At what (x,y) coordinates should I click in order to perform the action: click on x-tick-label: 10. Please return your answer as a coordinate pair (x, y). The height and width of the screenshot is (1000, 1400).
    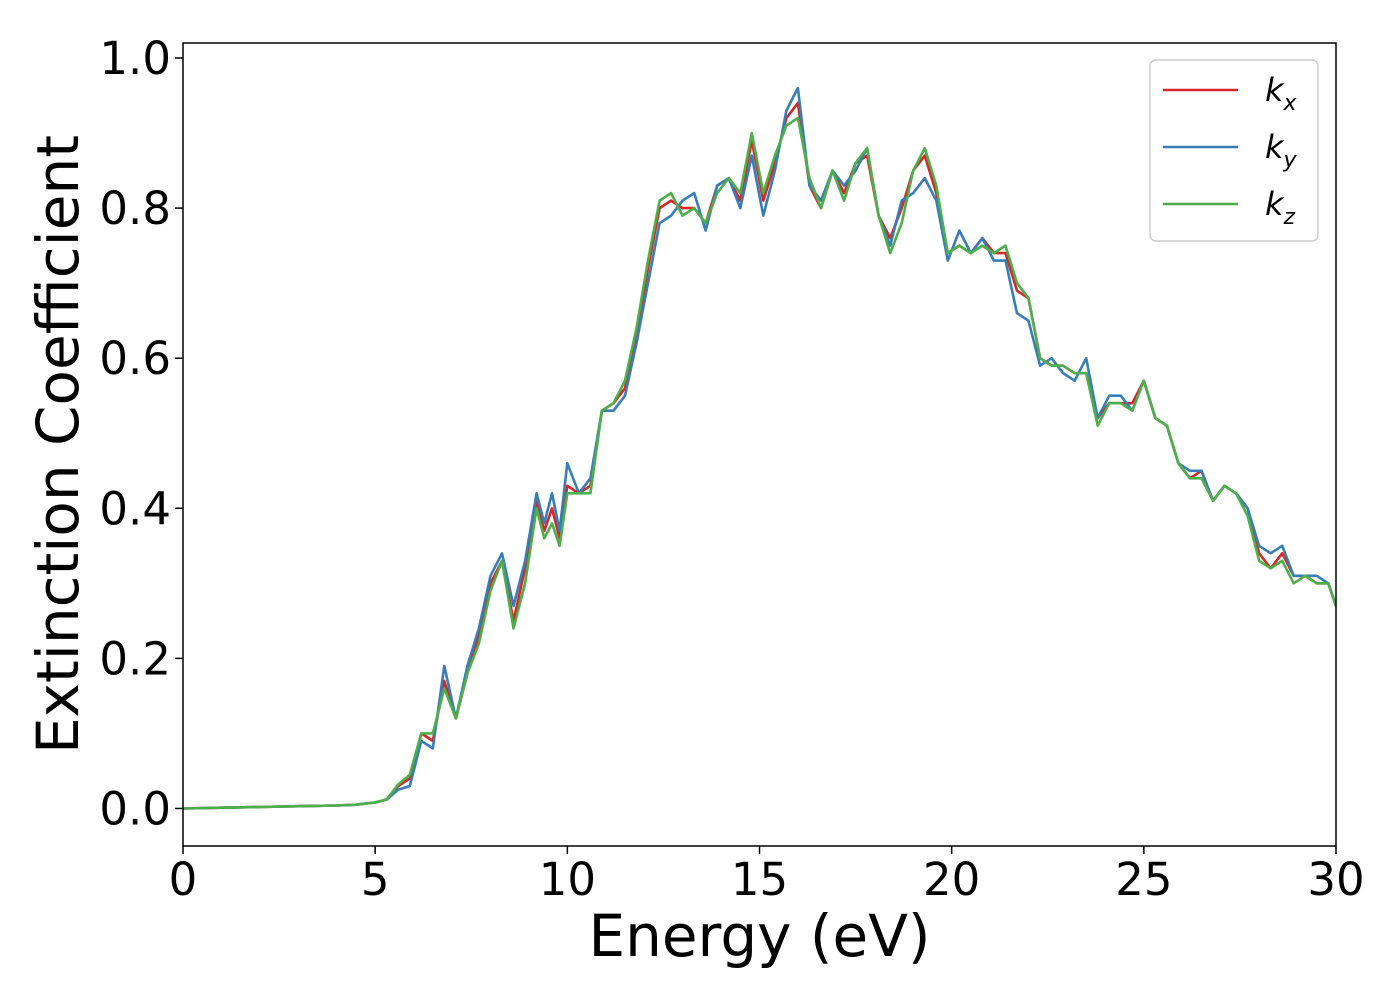
    Looking at the image, I should click on (567, 879).